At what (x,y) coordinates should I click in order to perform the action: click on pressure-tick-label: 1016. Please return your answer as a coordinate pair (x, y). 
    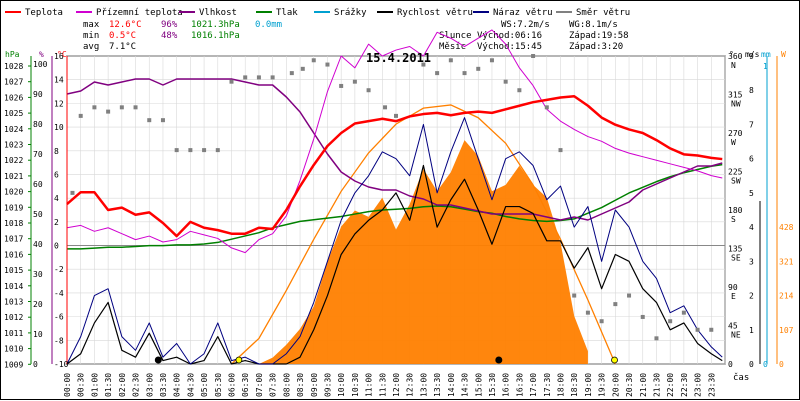
    Looking at the image, I should click on (13, 254).